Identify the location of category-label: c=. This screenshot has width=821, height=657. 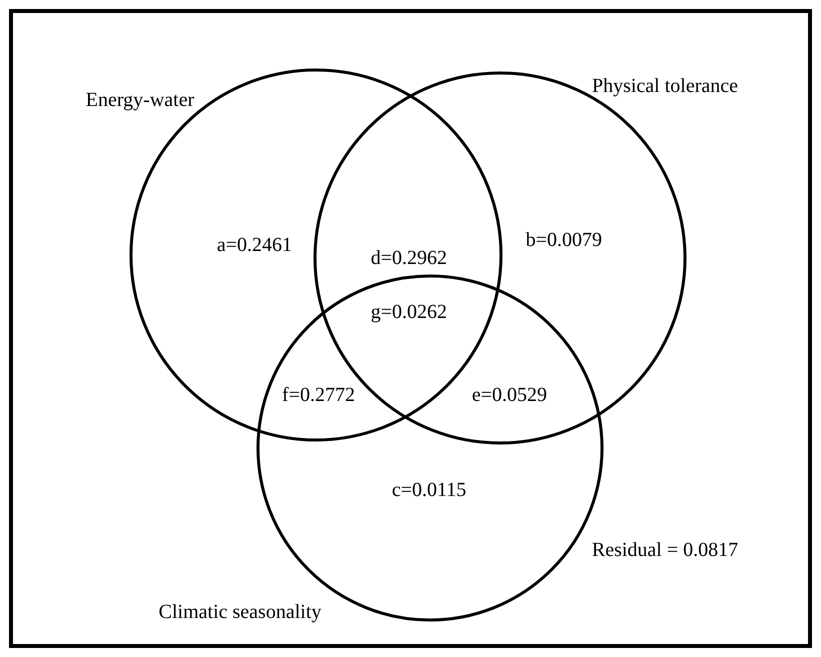
(402, 490).